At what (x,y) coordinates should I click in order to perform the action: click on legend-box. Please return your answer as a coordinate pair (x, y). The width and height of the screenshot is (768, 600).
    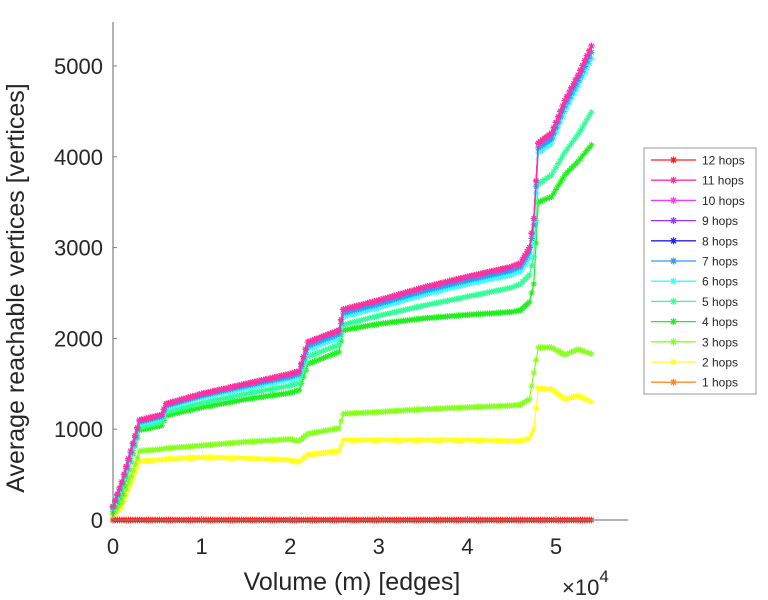
    Looking at the image, I should click on (700, 271).